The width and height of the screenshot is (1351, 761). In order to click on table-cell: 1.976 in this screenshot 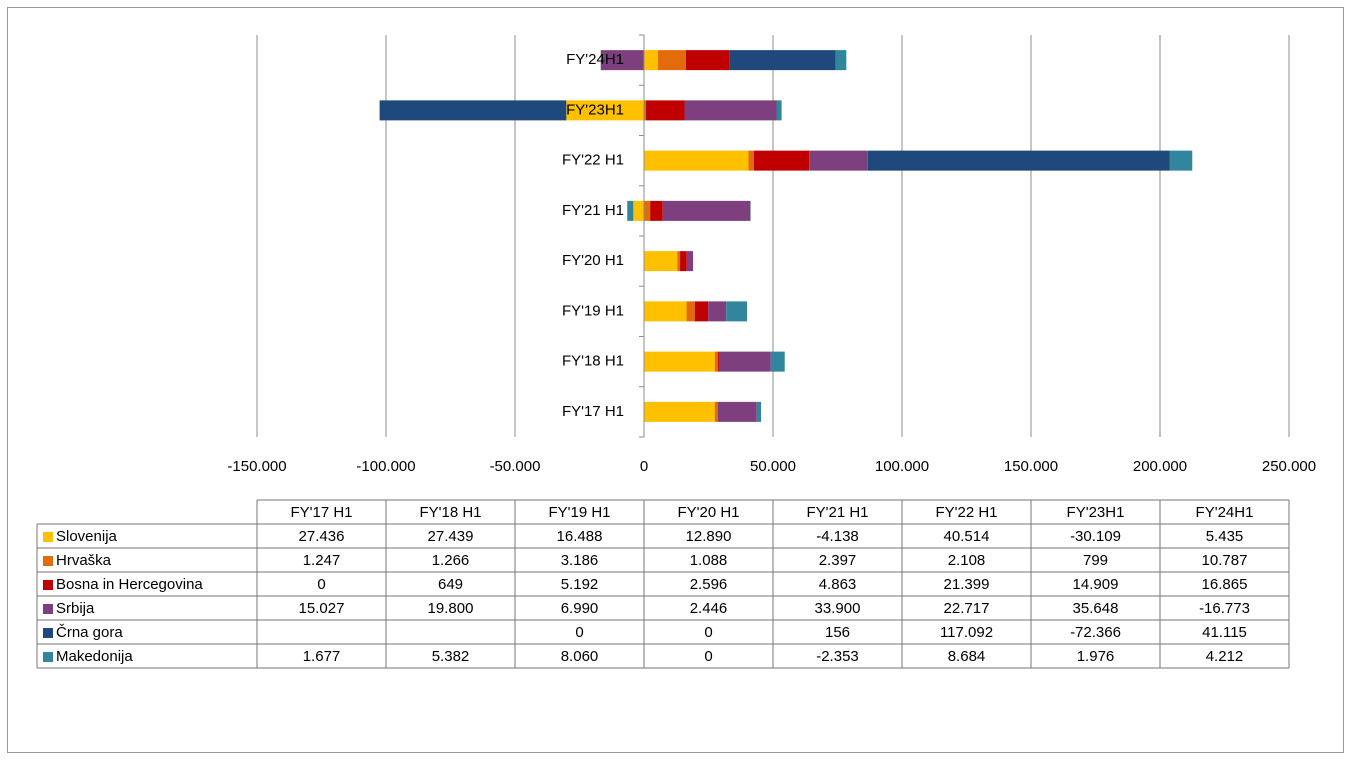, I will do `click(1096, 656)`.